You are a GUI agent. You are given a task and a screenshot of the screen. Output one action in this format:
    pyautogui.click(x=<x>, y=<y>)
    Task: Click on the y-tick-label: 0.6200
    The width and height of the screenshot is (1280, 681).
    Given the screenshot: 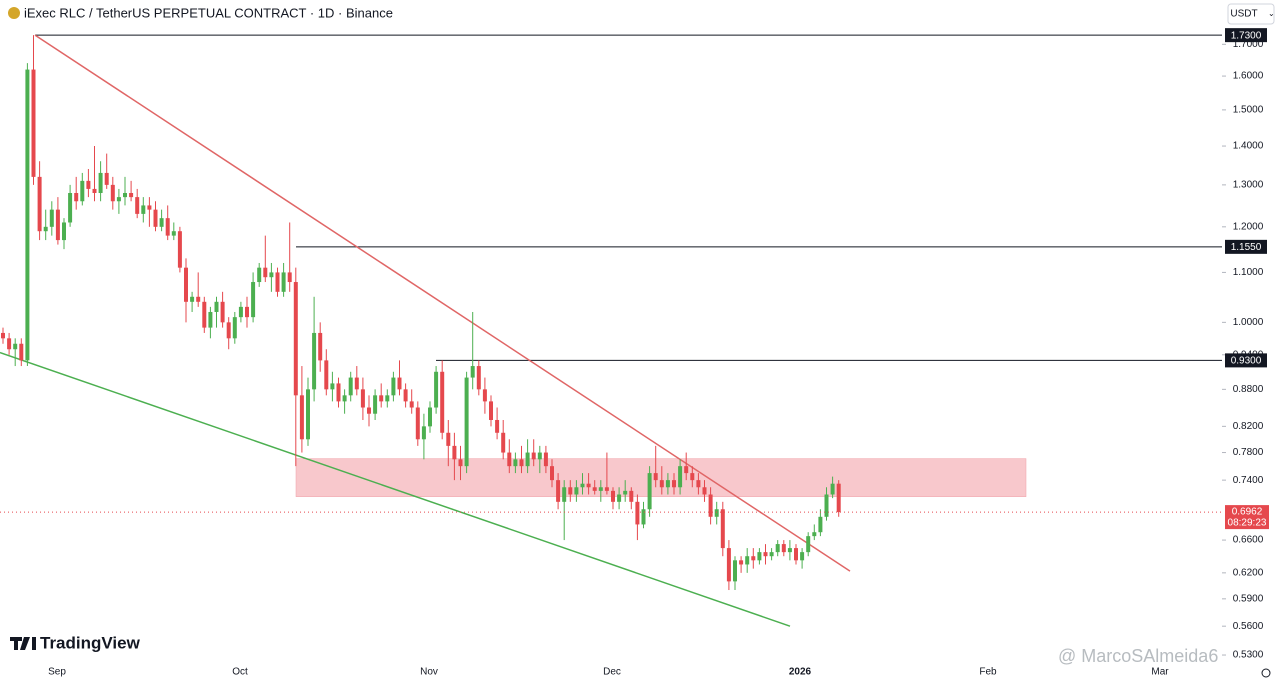 What is the action you would take?
    pyautogui.click(x=1248, y=572)
    